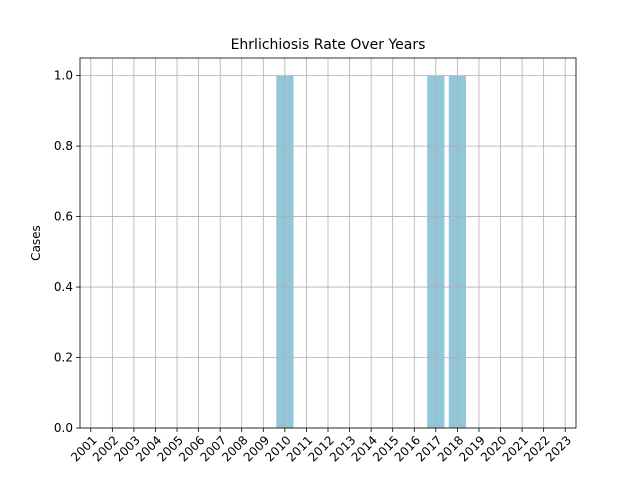  I want to click on chart-title: Ehrlichiosis Rate Over Years, so click(328, 45).